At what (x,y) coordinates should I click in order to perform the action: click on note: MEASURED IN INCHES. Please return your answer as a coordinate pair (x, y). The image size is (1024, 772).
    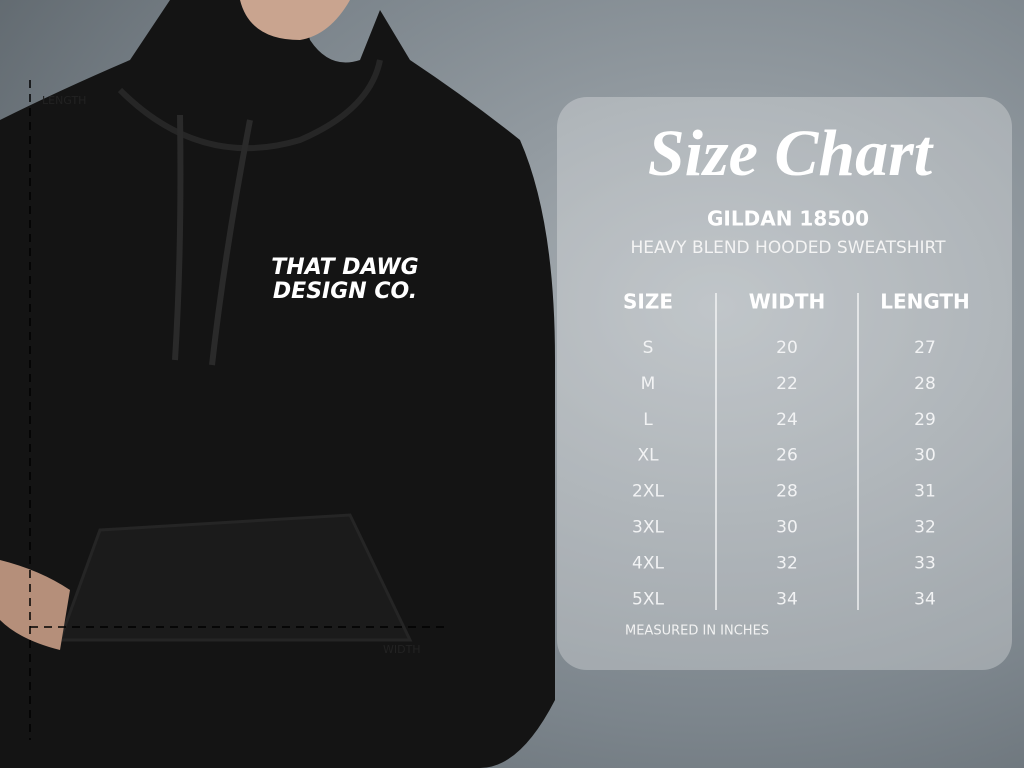
    Looking at the image, I should click on (697, 631).